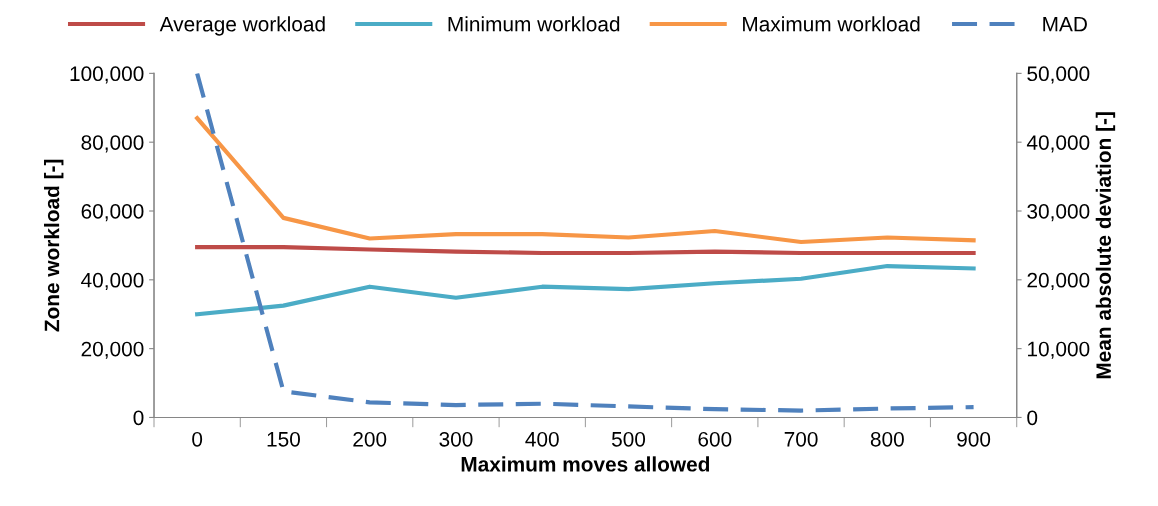  I want to click on y2-axis-title: Mean absolute deviation [-], so click(1105, 245).